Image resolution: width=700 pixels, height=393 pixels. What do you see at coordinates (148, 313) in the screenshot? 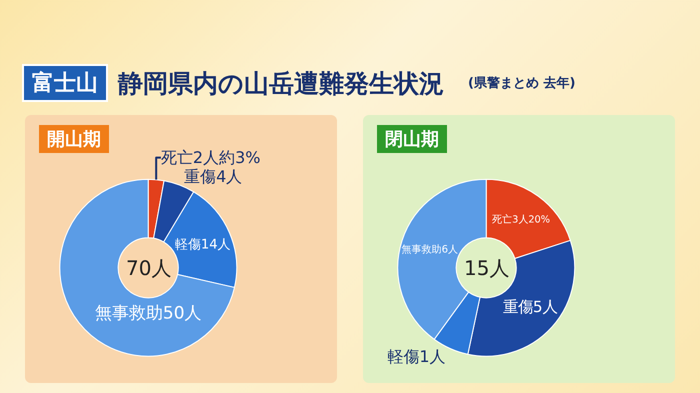
I see `slice-label: 無事救助50人` at bounding box center [148, 313].